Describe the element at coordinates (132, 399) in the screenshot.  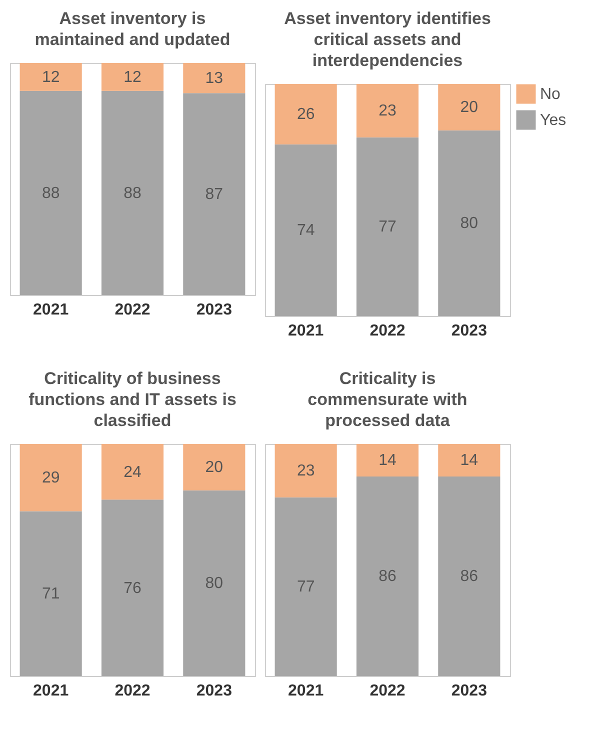
I see `chart-title: Criticality of business functions and IT assets is classified` at that location.